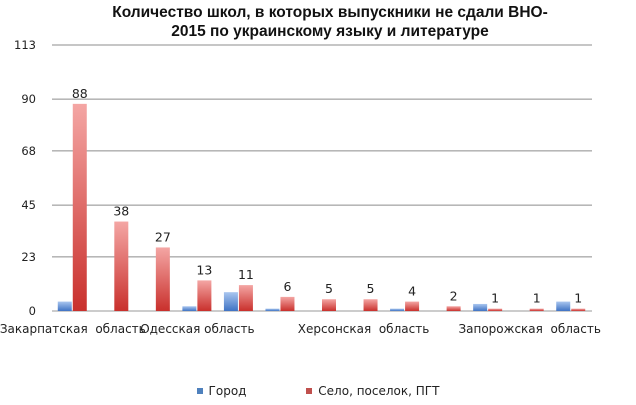 This screenshot has width=636, height=405. I want to click on data-label: 6, so click(287, 286).